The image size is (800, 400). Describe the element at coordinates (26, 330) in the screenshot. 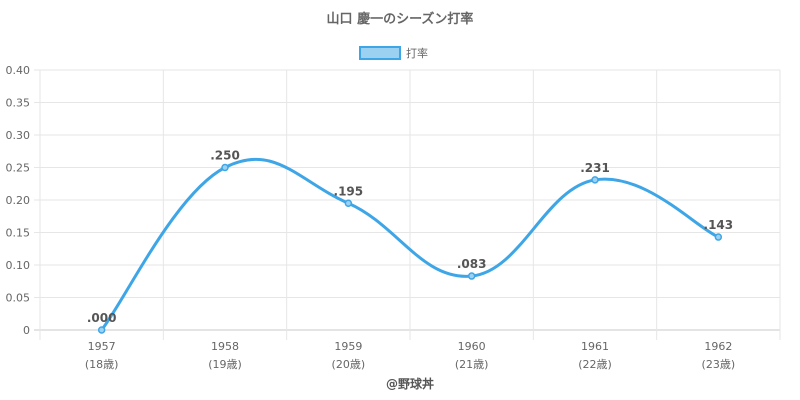

I see `y-tick-label: 0` at that location.